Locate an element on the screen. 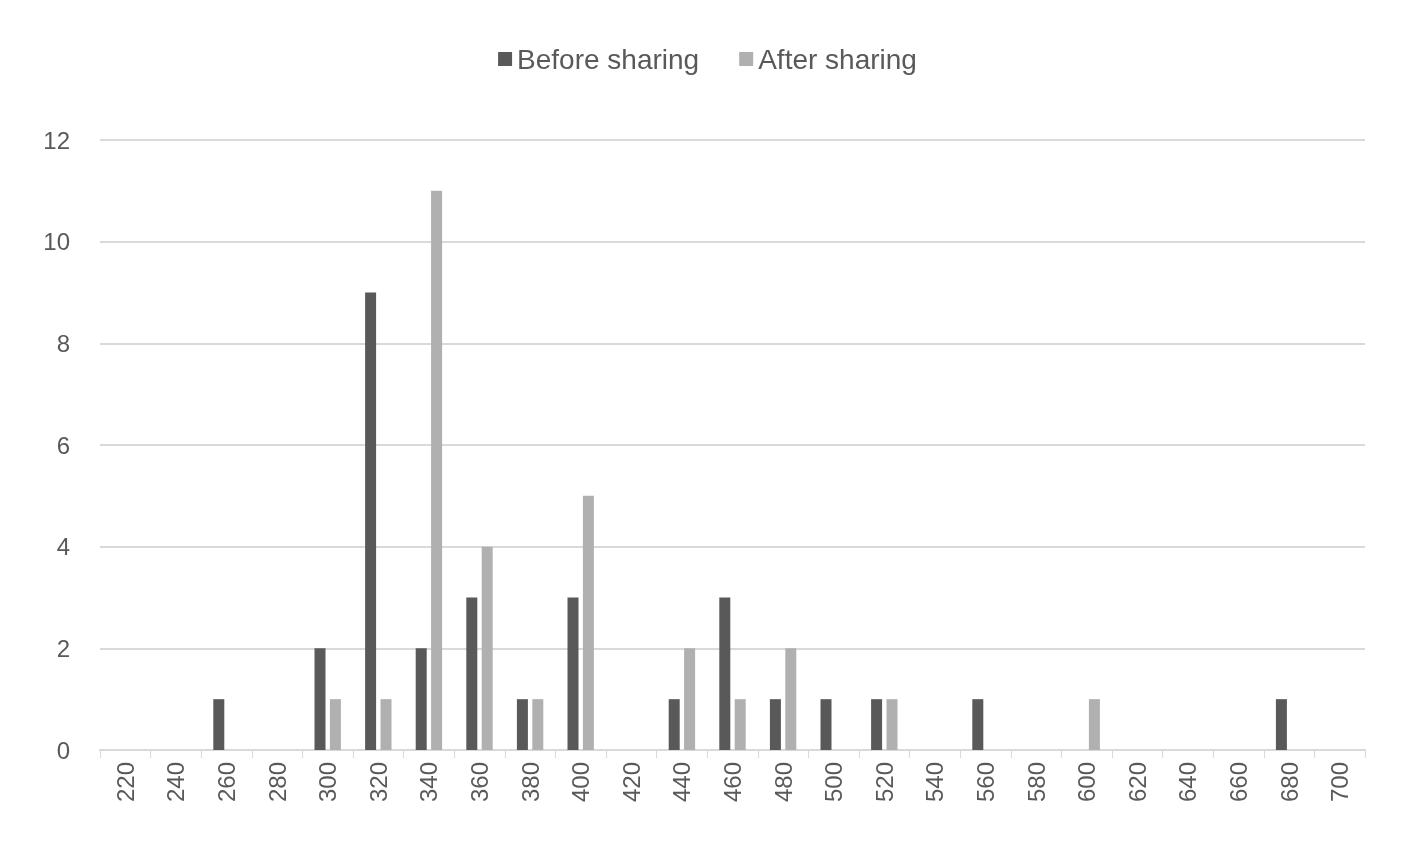 The width and height of the screenshot is (1415, 845). x-tick-label: 340 is located at coordinates (429, 782).